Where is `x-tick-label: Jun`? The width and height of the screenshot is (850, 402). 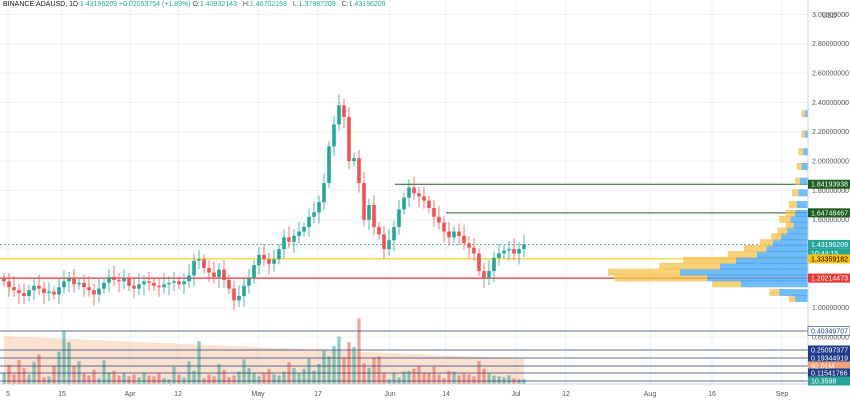
x-tick-label: Jun is located at coordinates (389, 394).